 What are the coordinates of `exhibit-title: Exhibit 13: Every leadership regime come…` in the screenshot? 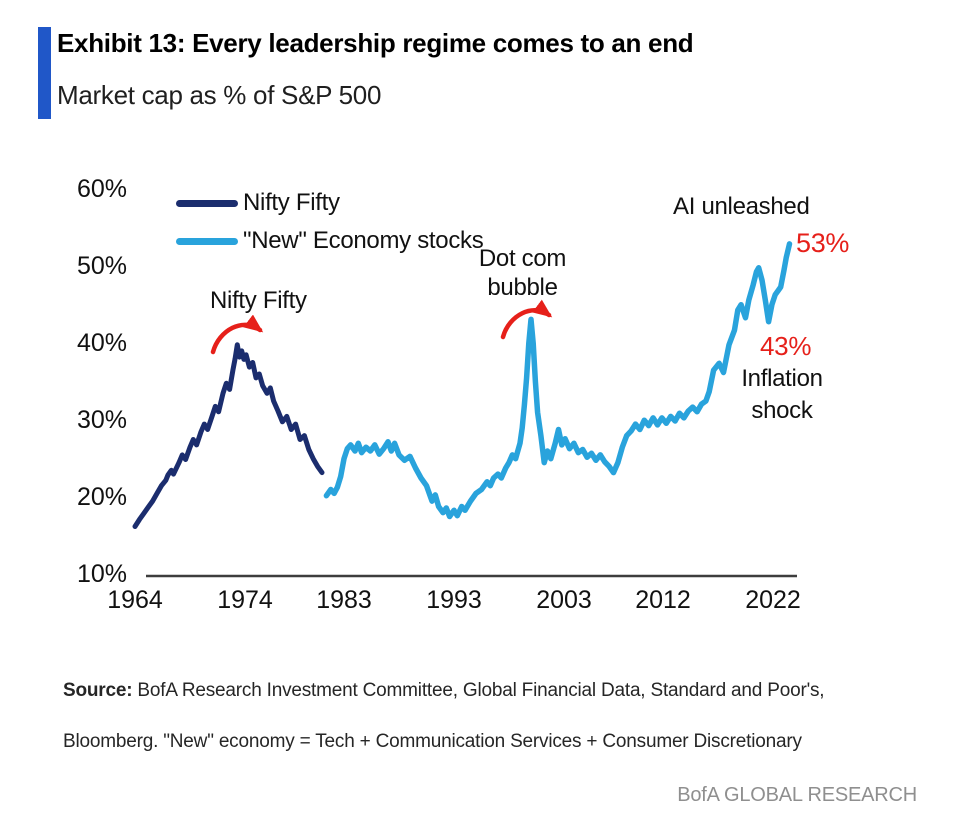 It's located at (375, 43).